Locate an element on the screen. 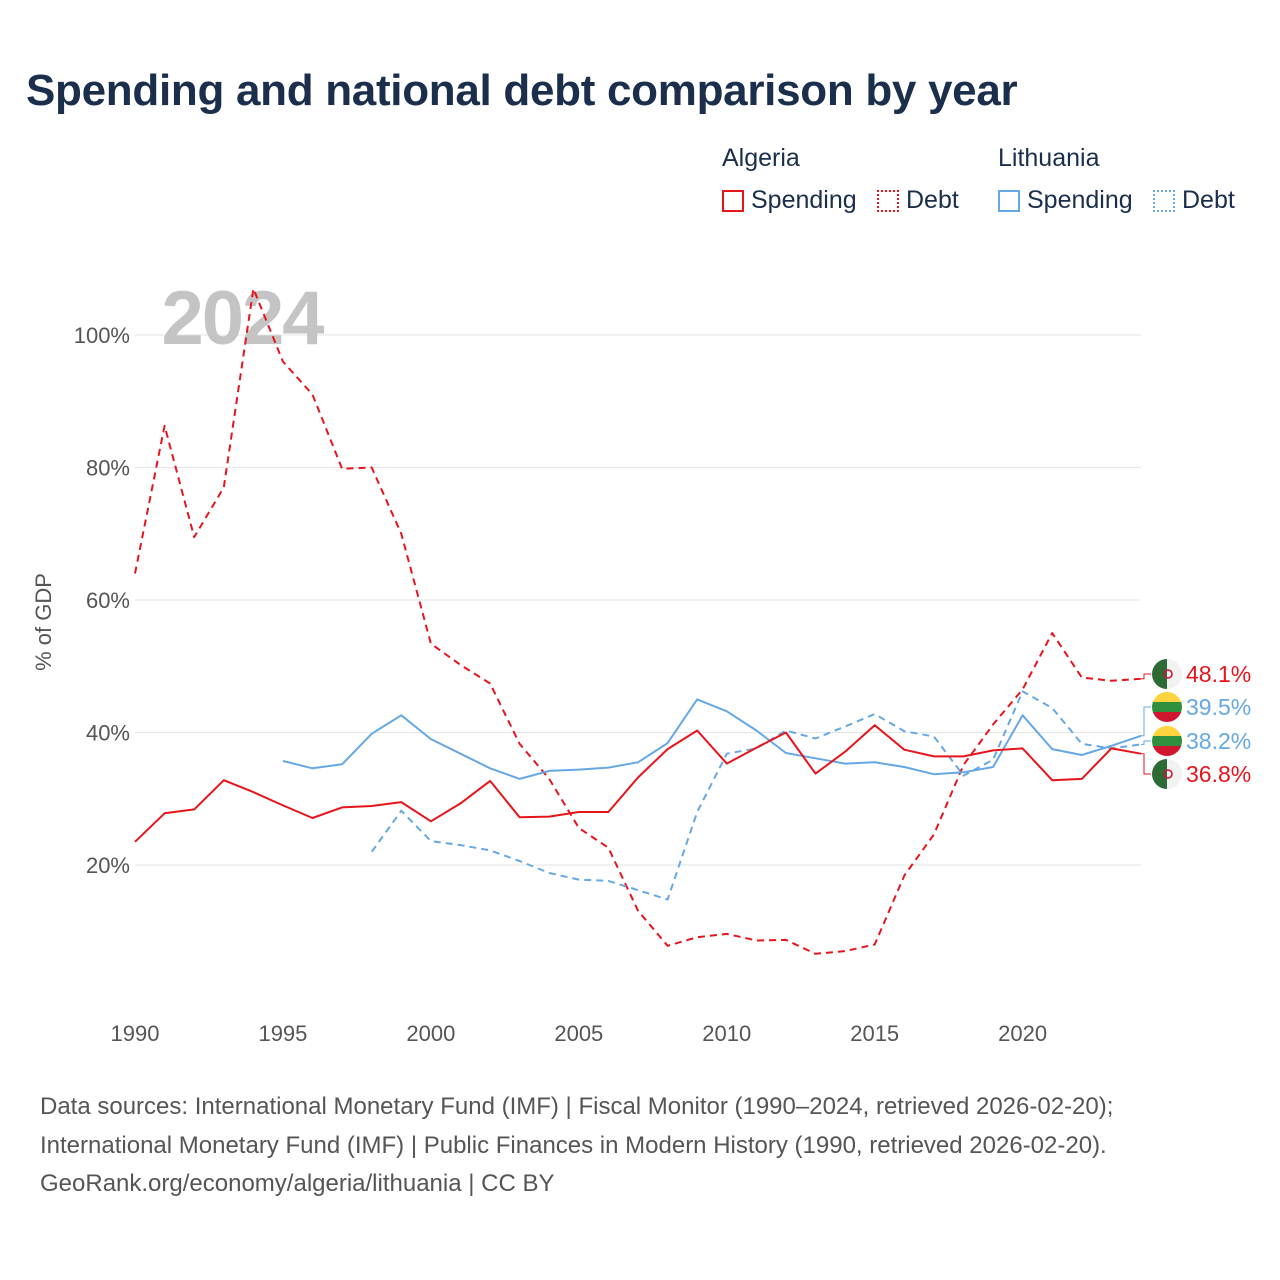  legend-group-title-algeria: Algeria is located at coordinates (761, 158).